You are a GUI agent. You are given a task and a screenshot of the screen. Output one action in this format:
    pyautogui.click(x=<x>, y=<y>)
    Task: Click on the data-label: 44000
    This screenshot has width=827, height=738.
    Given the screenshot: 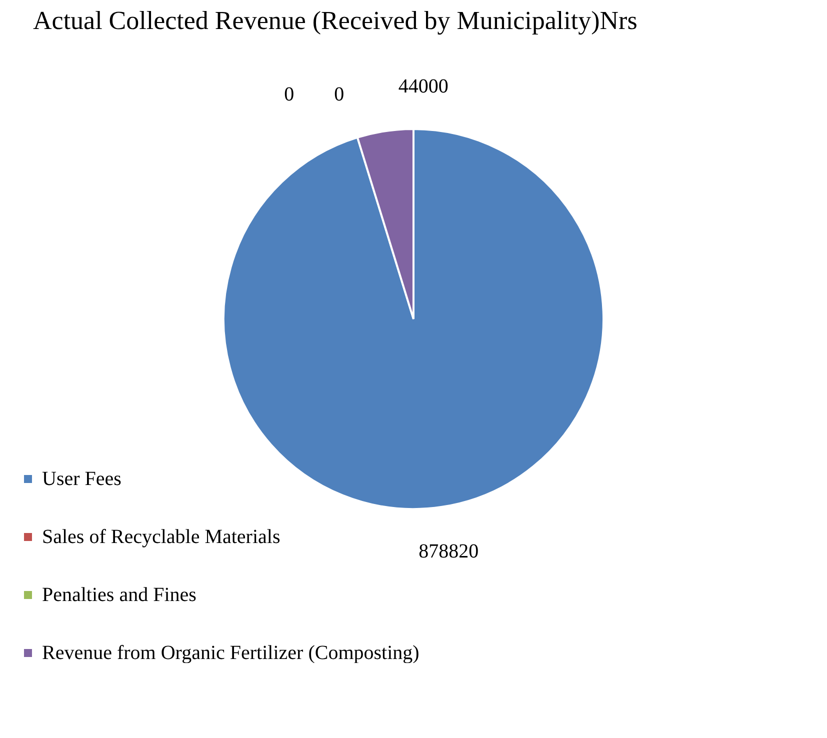 What is the action you would take?
    pyautogui.click(x=423, y=87)
    